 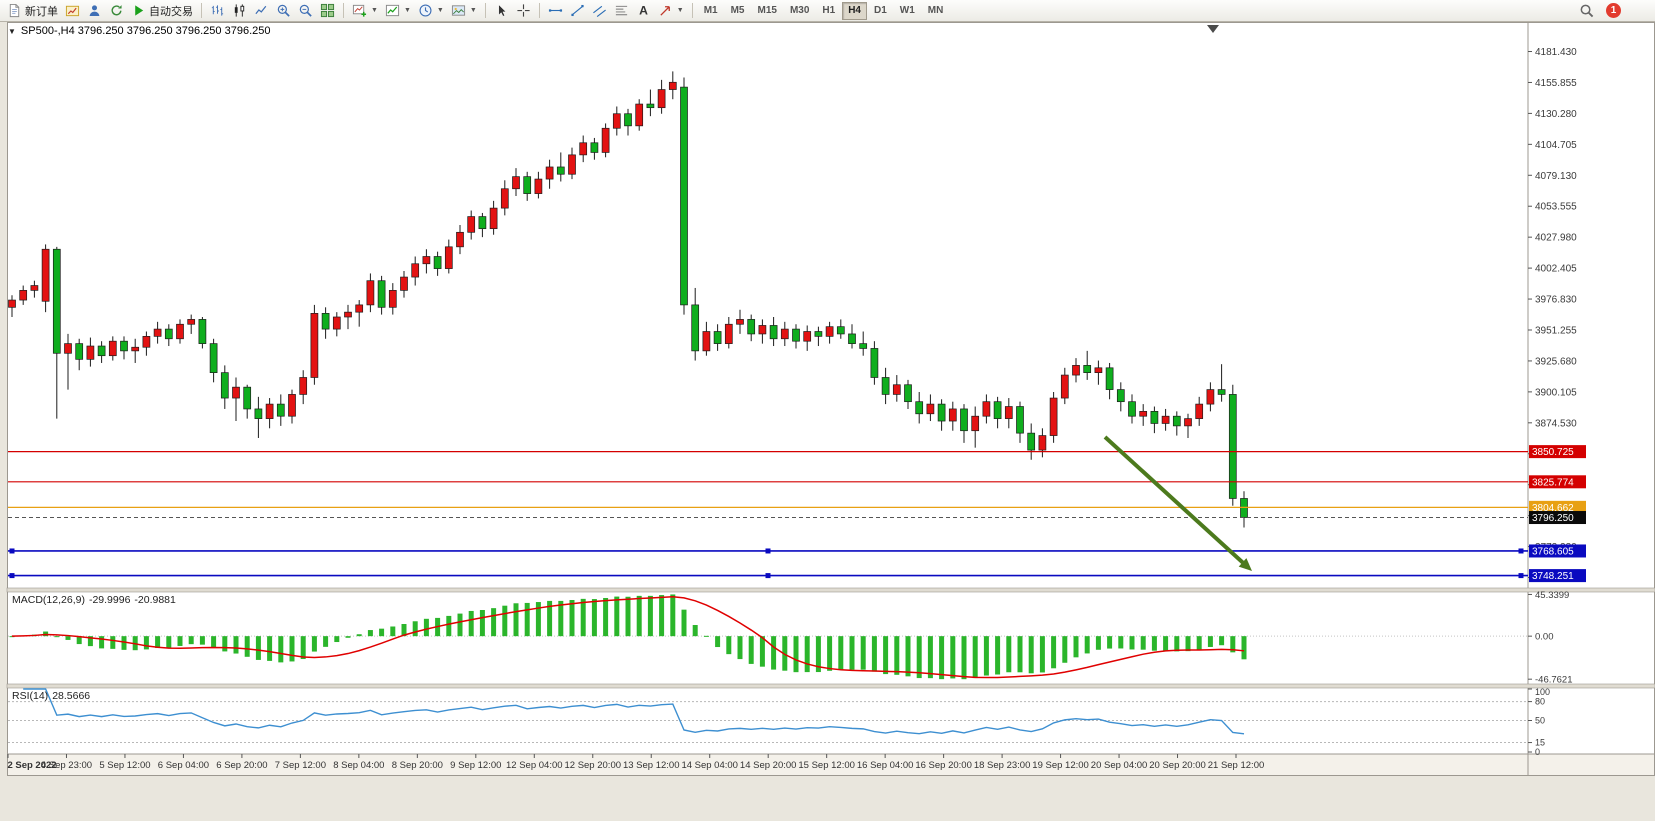 What do you see at coordinates (48, 600) in the screenshot?
I see `macd-name: MACD(12,26,9)` at bounding box center [48, 600].